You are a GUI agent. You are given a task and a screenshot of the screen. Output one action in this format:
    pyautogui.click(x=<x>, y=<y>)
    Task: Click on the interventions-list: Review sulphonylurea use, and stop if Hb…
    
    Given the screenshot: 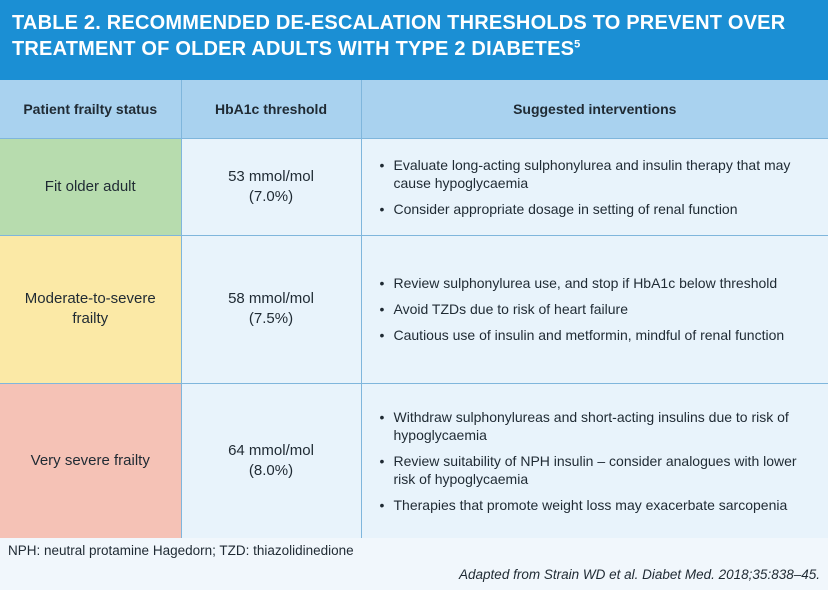 What is the action you would take?
    pyautogui.click(x=598, y=309)
    